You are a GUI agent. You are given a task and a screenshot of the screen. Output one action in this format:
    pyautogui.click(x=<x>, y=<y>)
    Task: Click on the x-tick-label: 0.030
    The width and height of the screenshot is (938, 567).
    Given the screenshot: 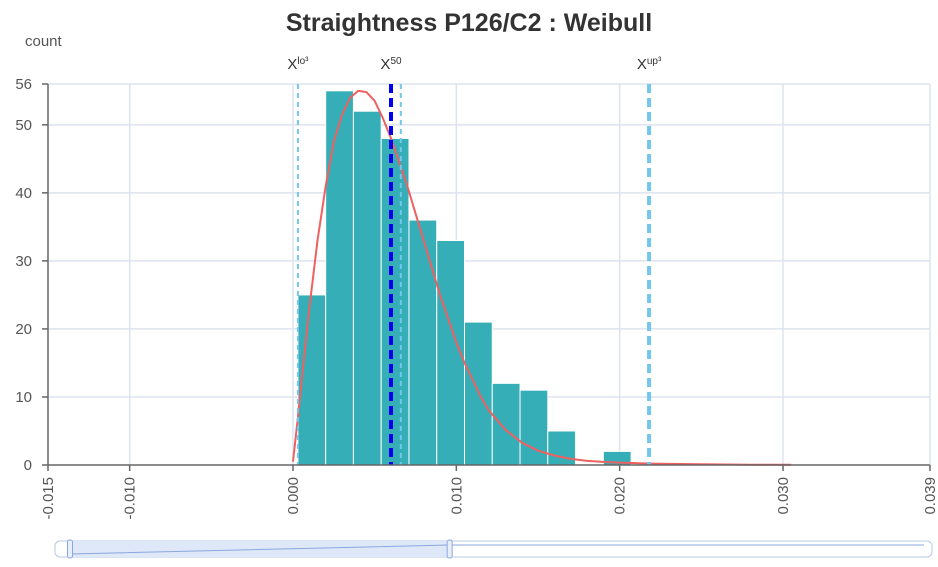 What is the action you would take?
    pyautogui.click(x=783, y=496)
    